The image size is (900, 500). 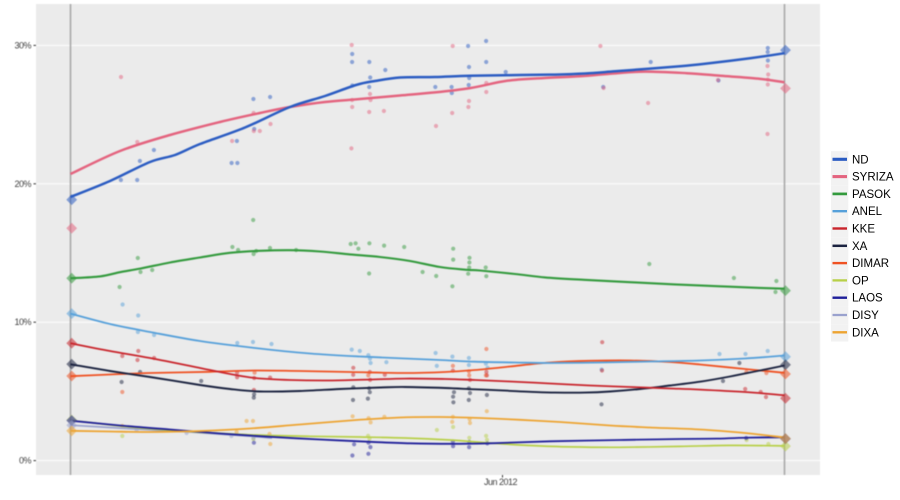 I want to click on svg-text: LAOS, so click(x=867, y=299).